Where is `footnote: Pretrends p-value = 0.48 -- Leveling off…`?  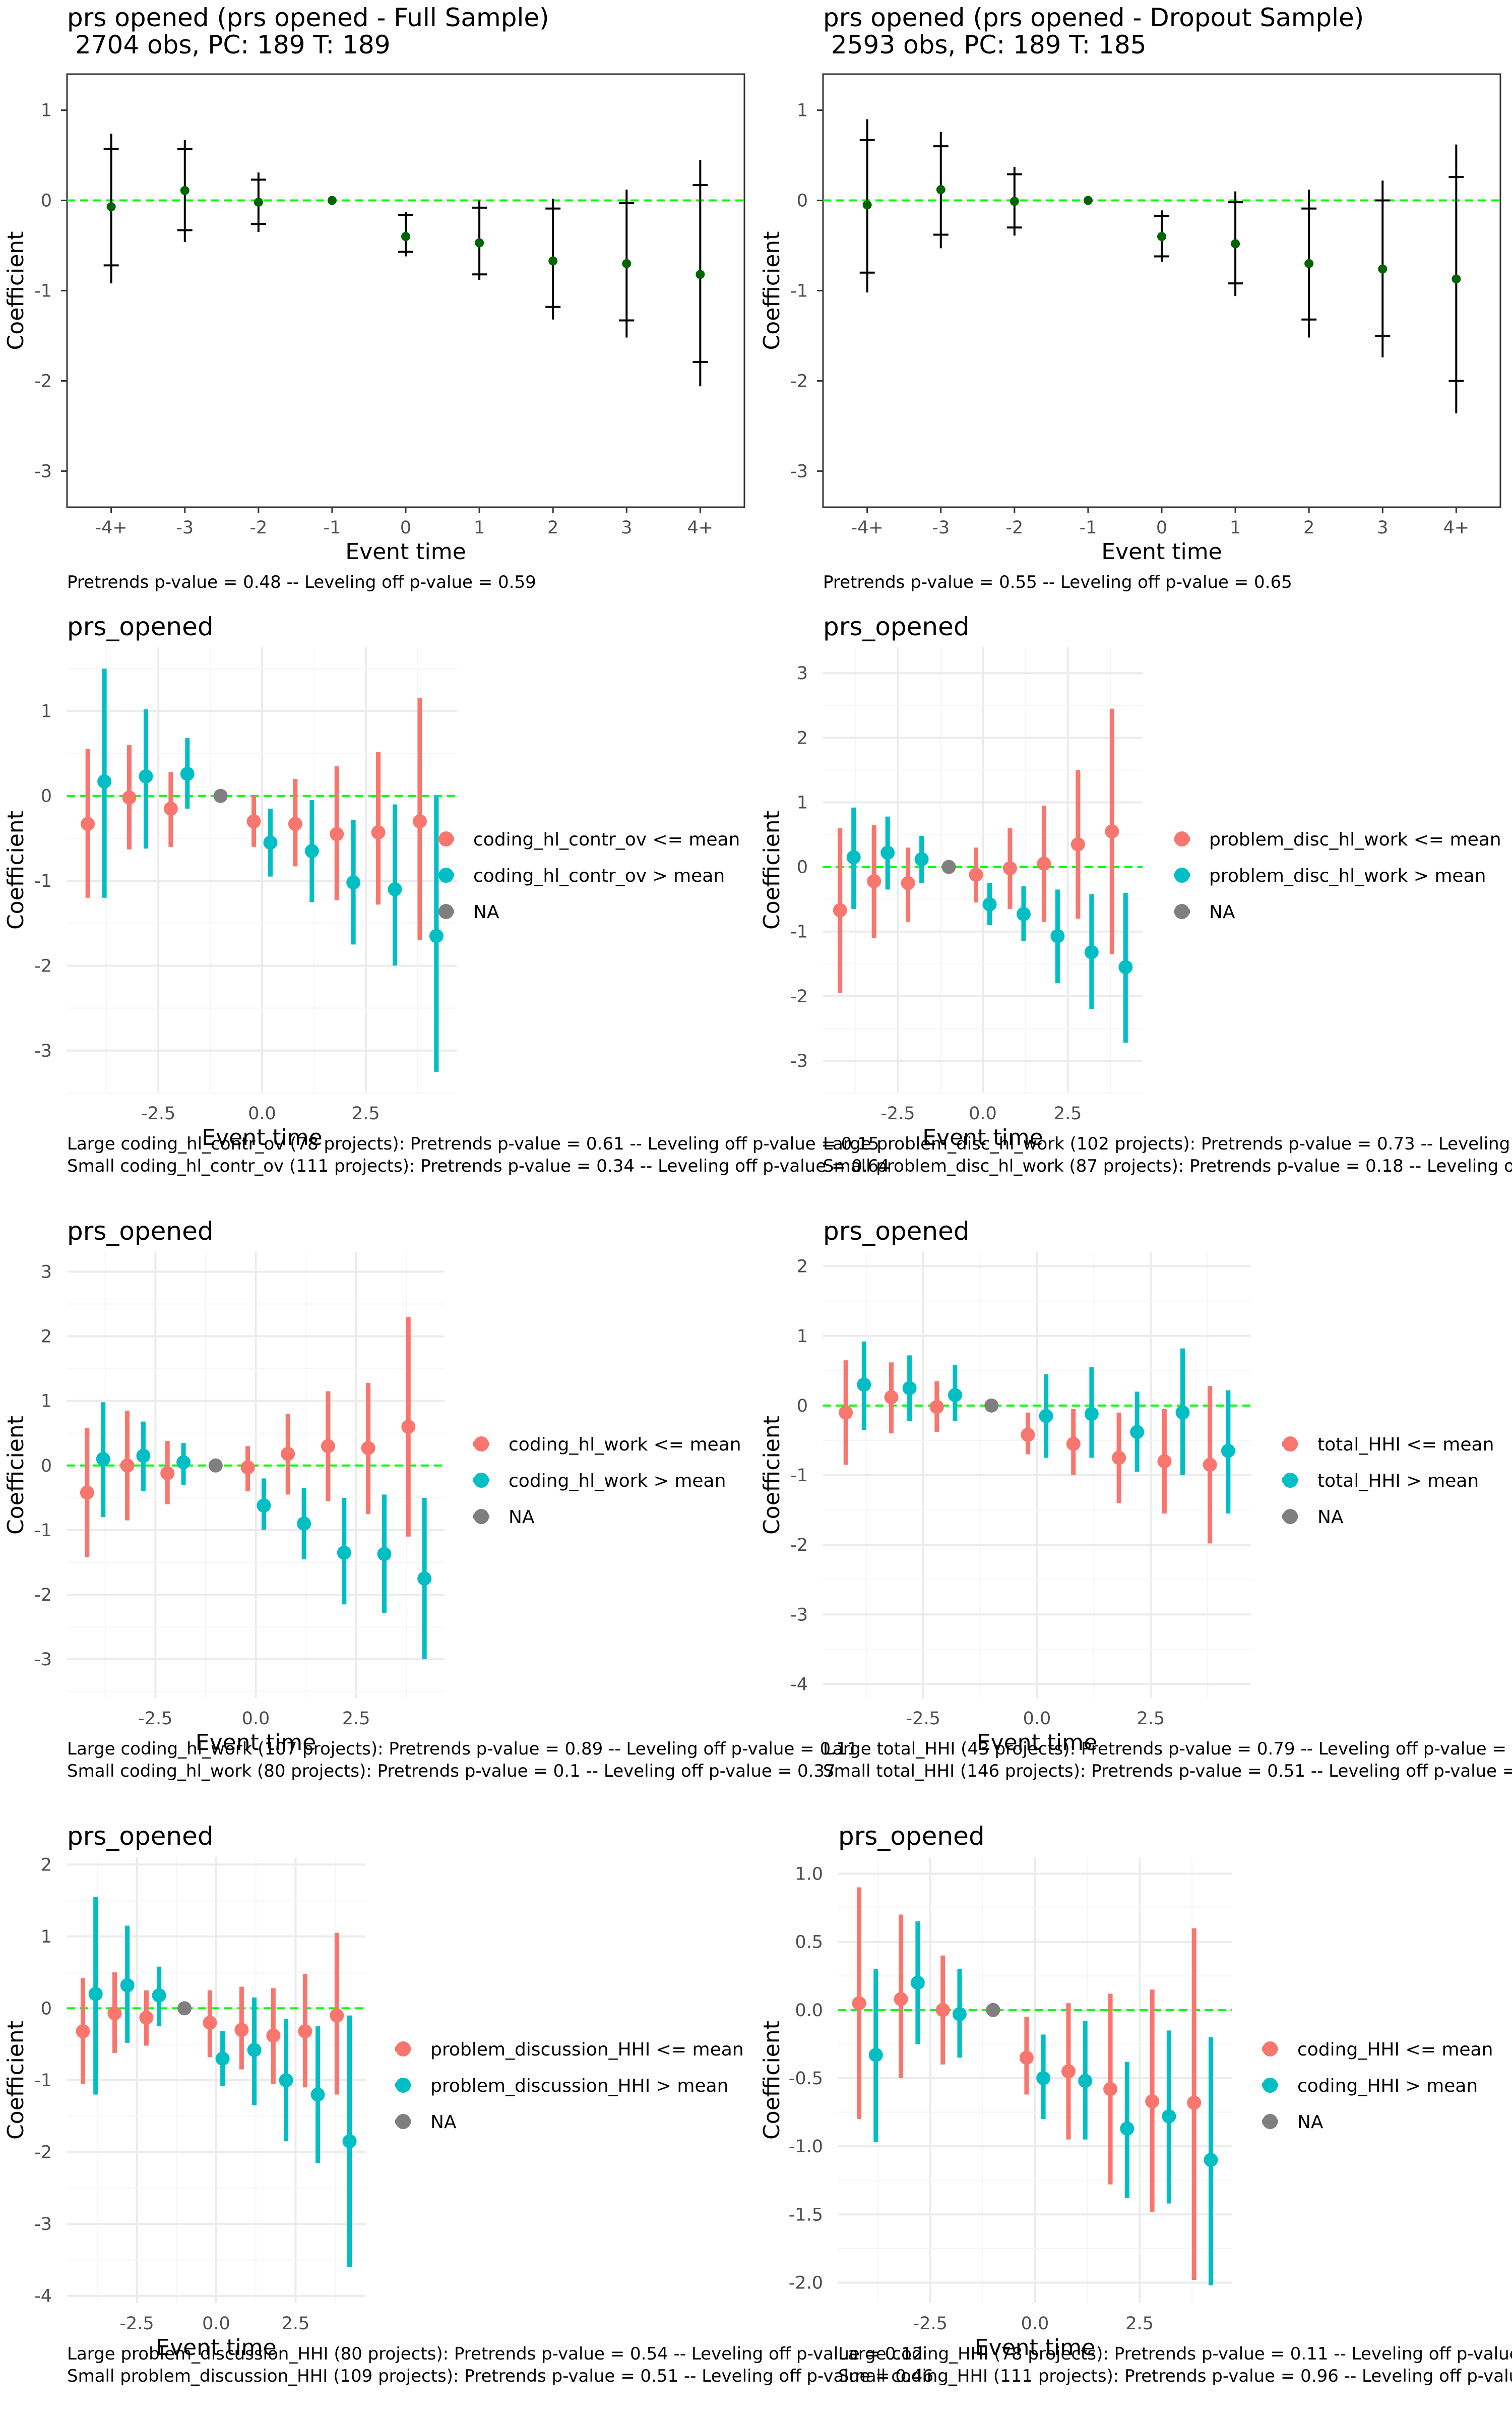 footnote: Pretrends p-value = 0.48 -- Leveling off… is located at coordinates (302, 582).